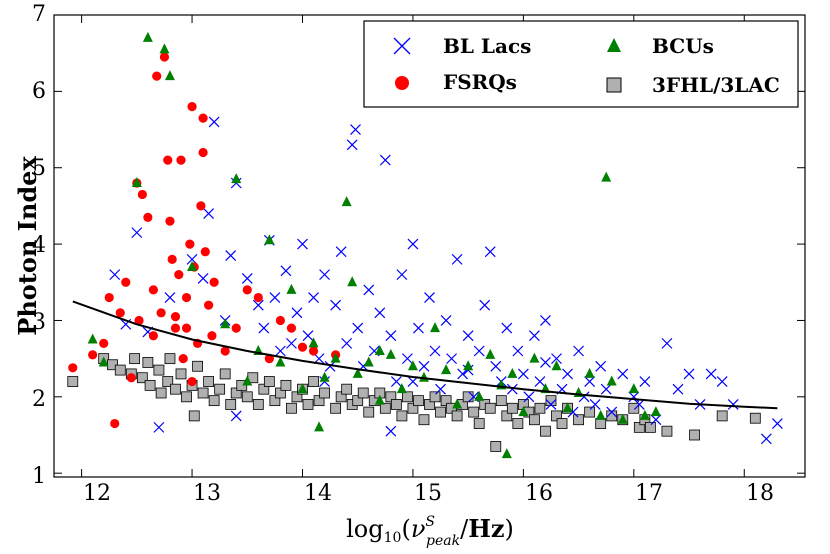  I want to click on x-tick-label: 17, so click(649, 493).